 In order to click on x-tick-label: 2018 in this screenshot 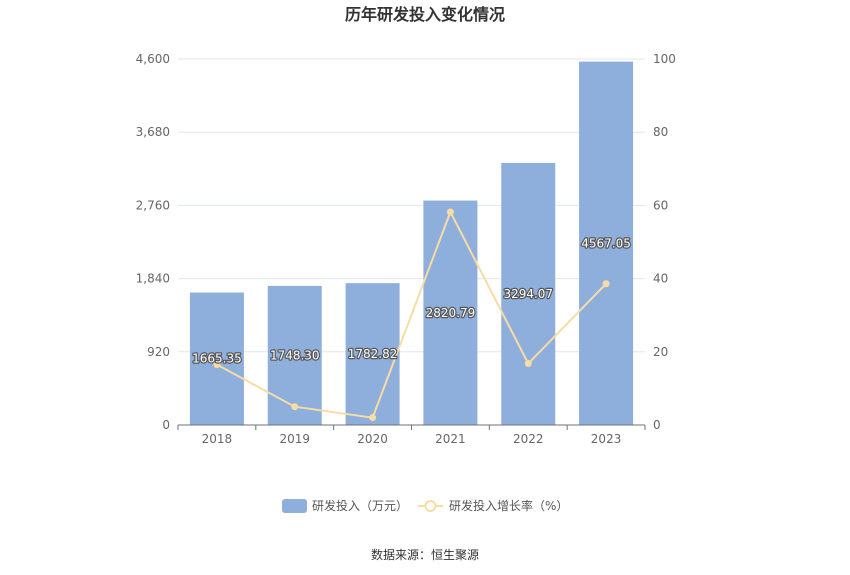, I will do `click(217, 439)`.